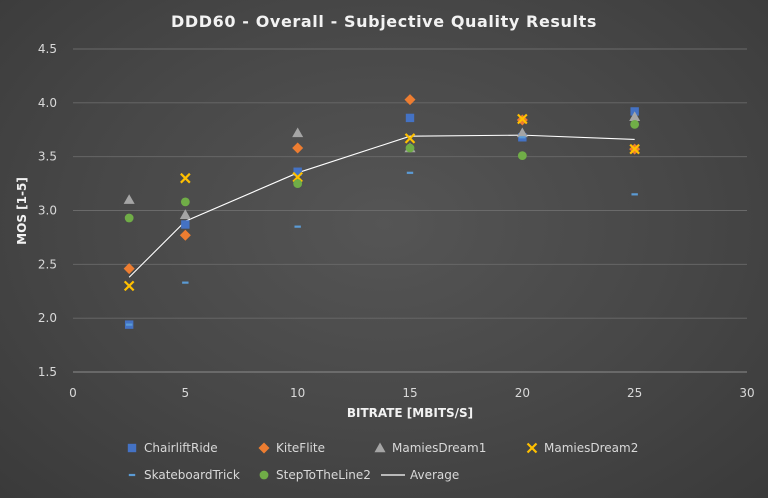  Describe the element at coordinates (47, 372) in the screenshot. I see `y-tick-label: 1.5` at that location.